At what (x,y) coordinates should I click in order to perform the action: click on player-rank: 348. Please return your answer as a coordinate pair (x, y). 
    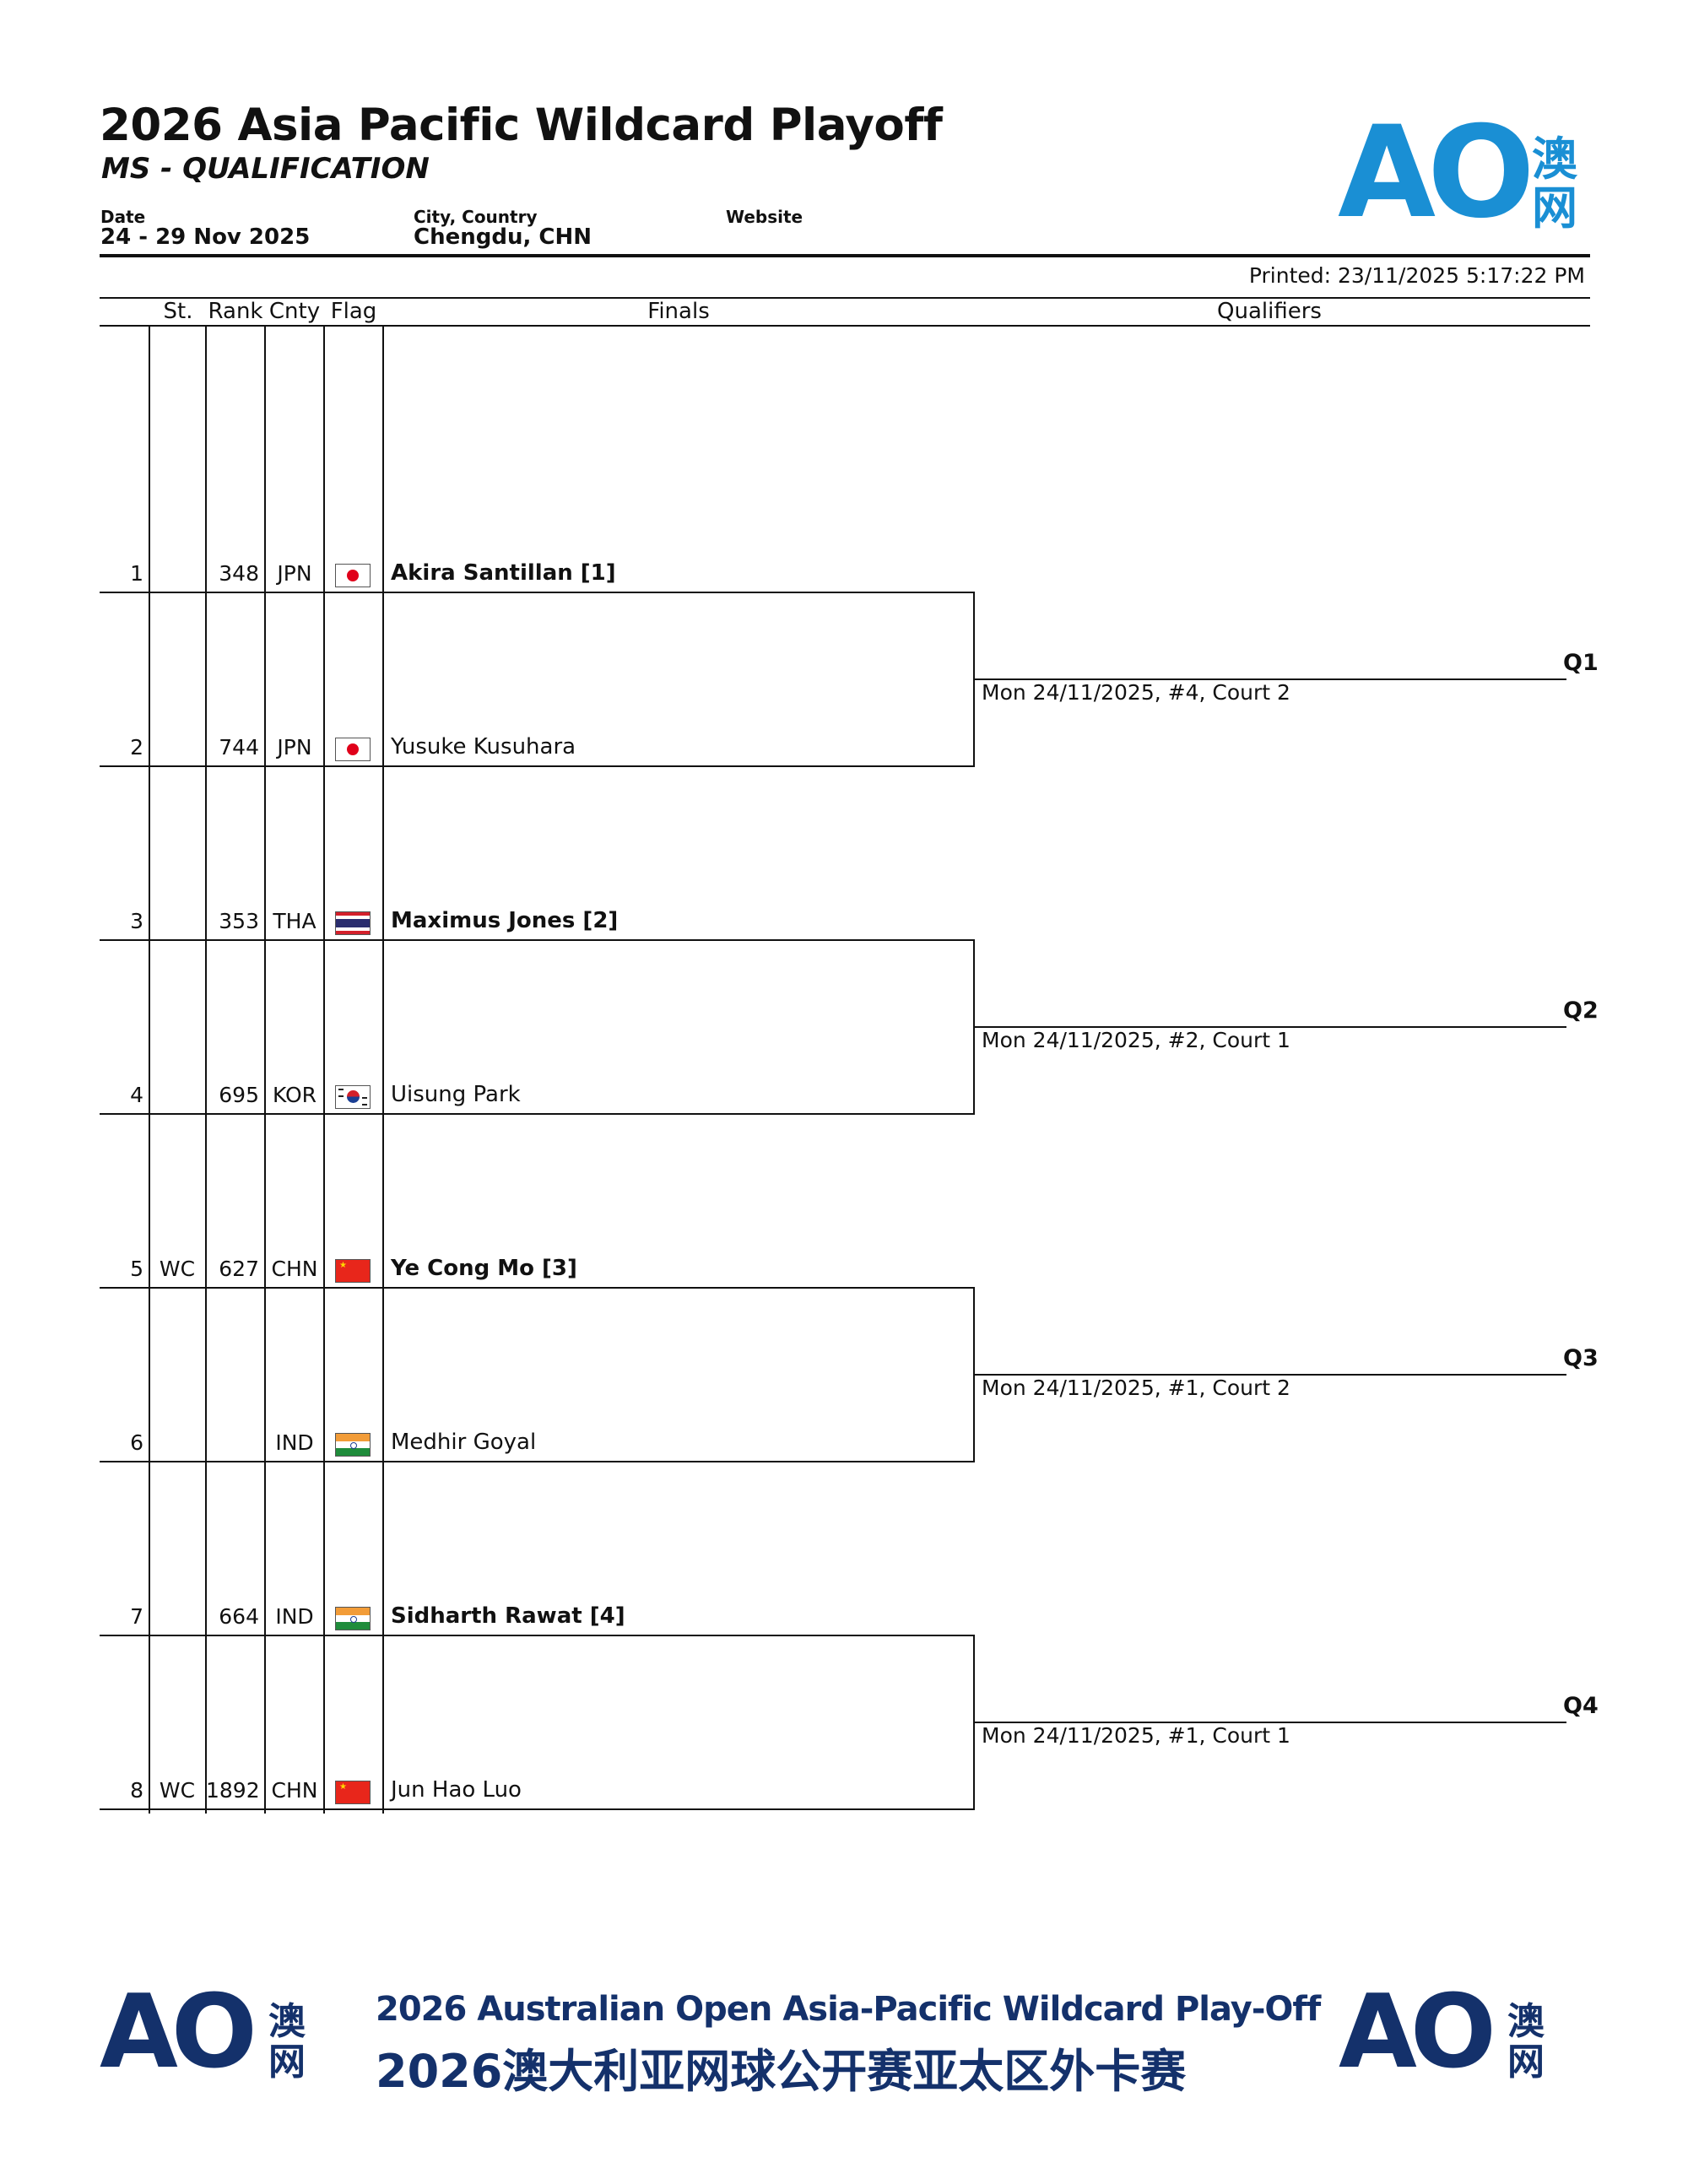
    Looking at the image, I should click on (239, 573).